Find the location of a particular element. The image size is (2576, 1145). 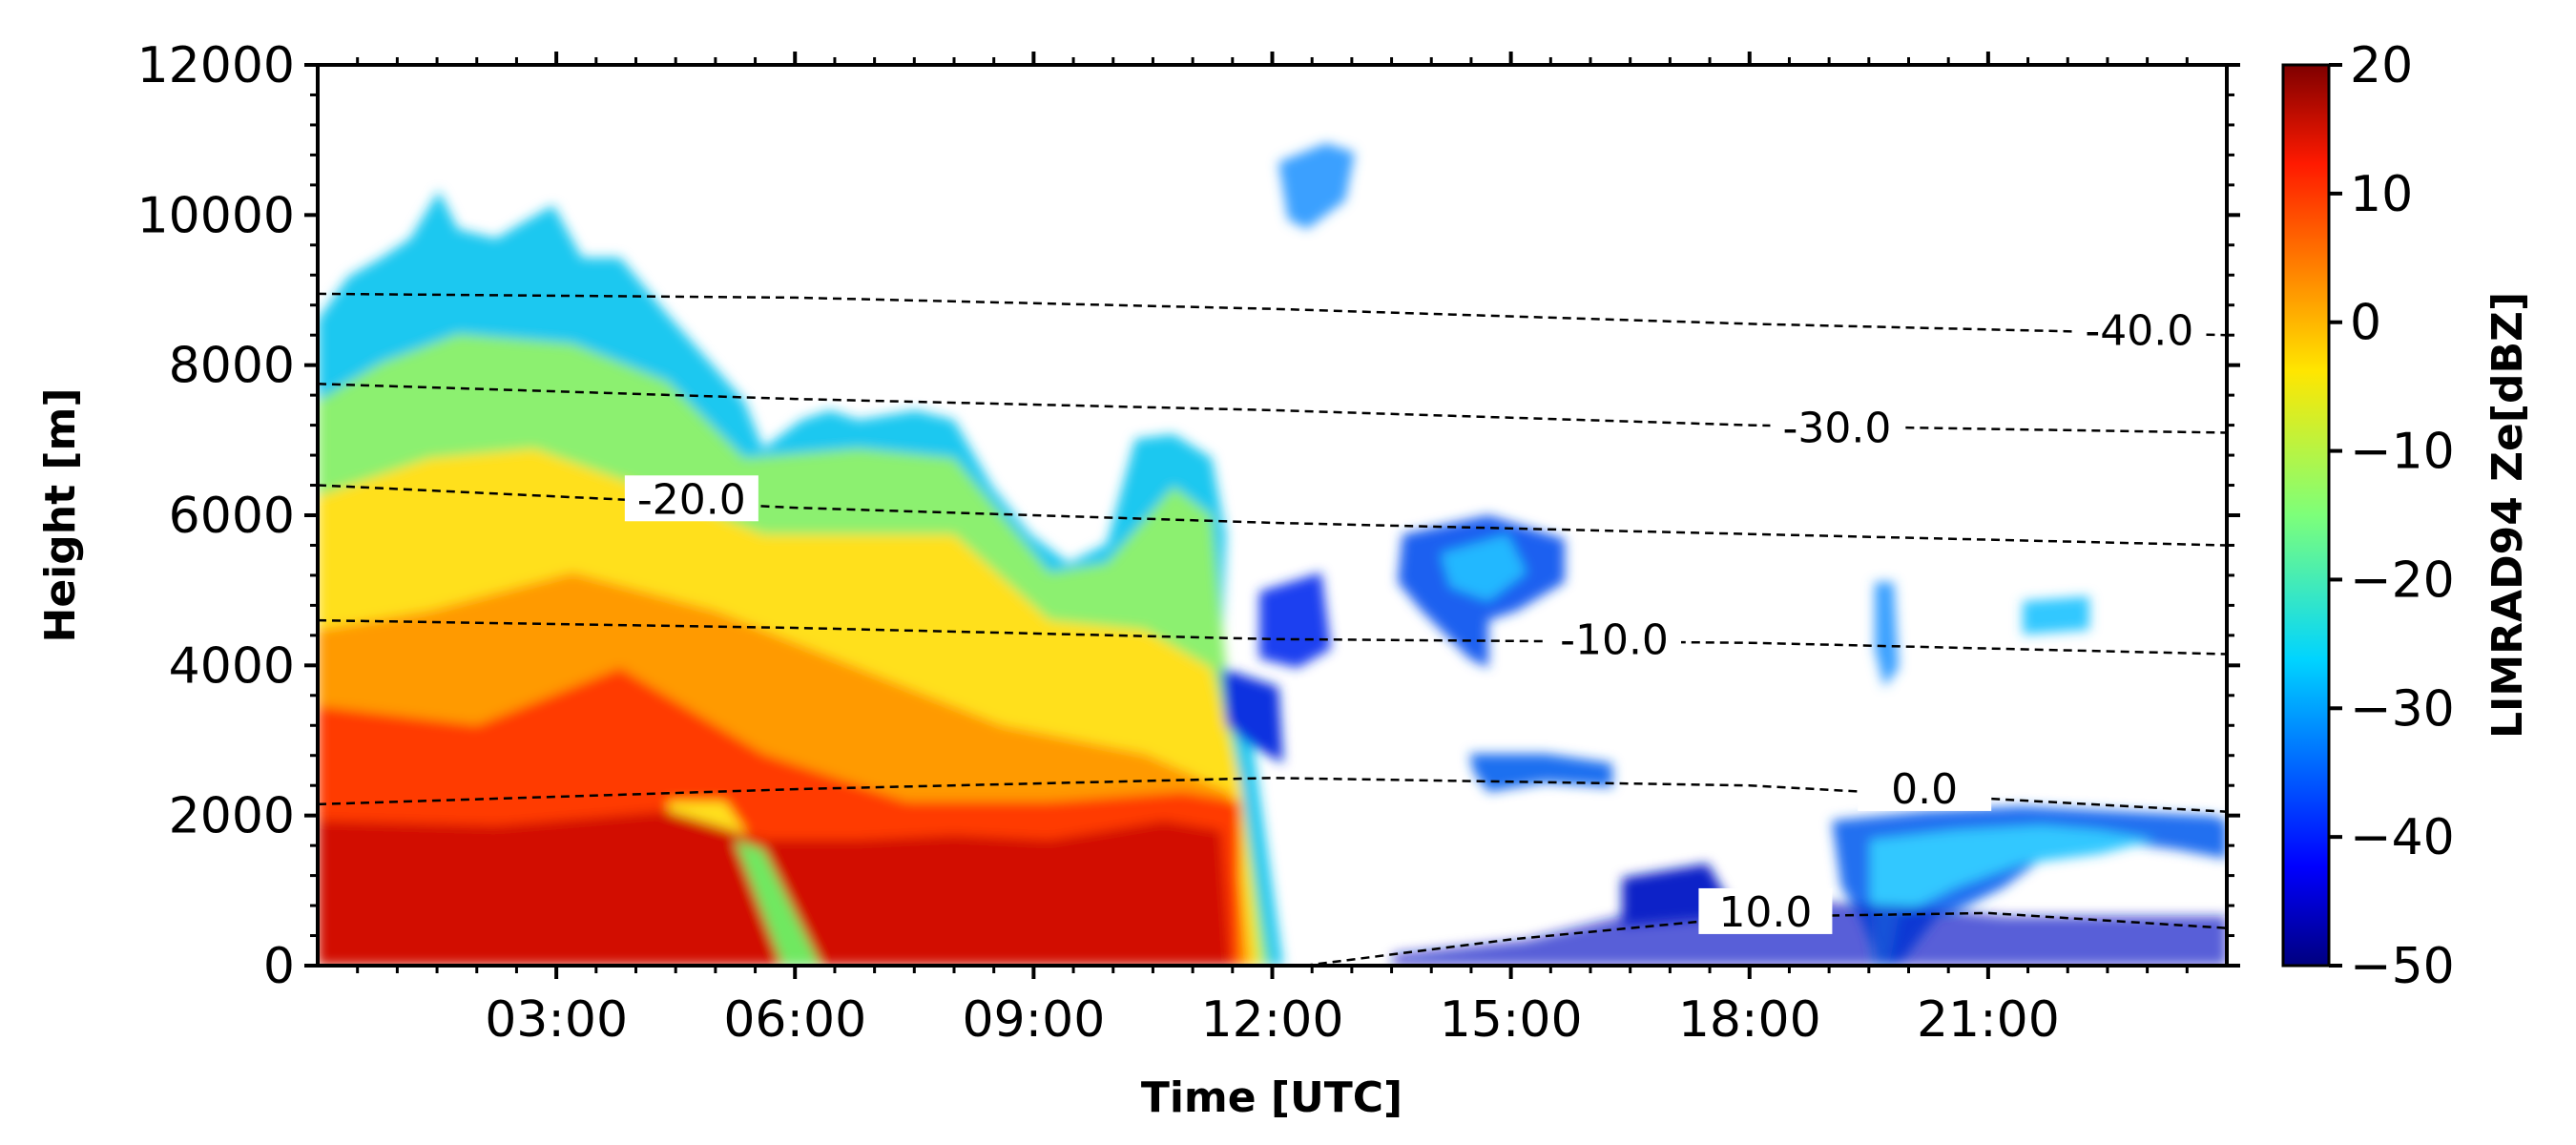

isotherm-label: 0.0 is located at coordinates (1924, 789).